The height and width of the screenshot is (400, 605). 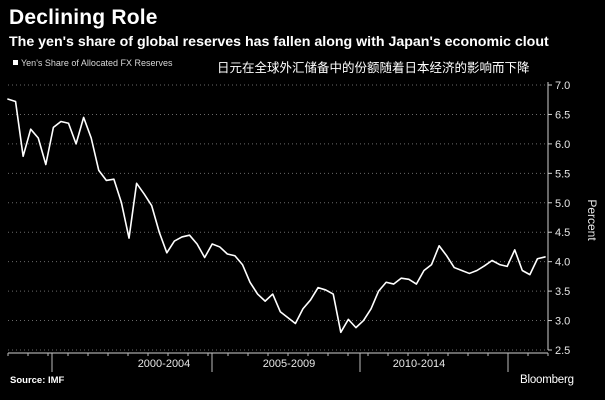 I want to click on y-tick-label: 5.0, so click(x=562, y=204).